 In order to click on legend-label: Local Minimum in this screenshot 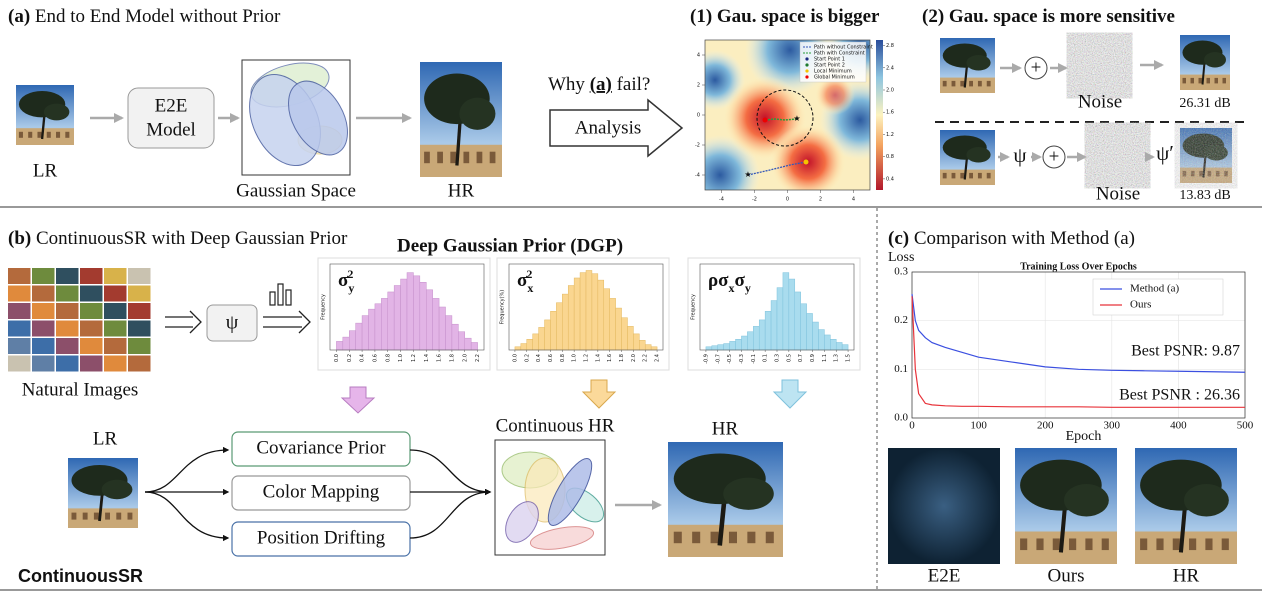, I will do `click(833, 72)`.